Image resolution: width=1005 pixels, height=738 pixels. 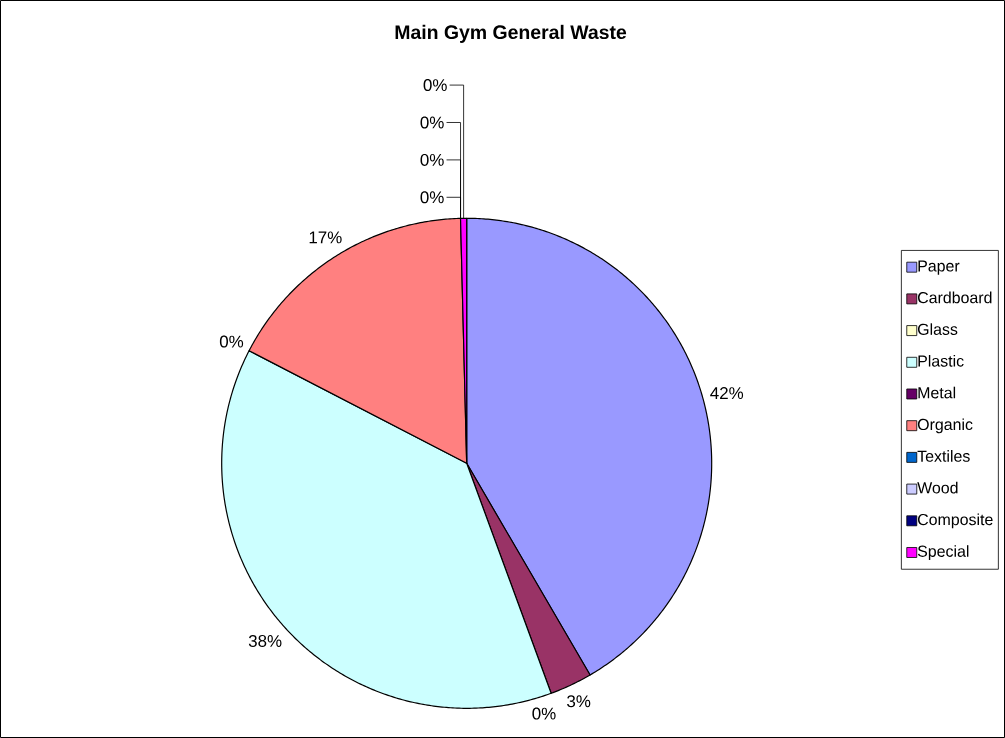 I want to click on legend-label: Textiles, so click(x=943, y=456).